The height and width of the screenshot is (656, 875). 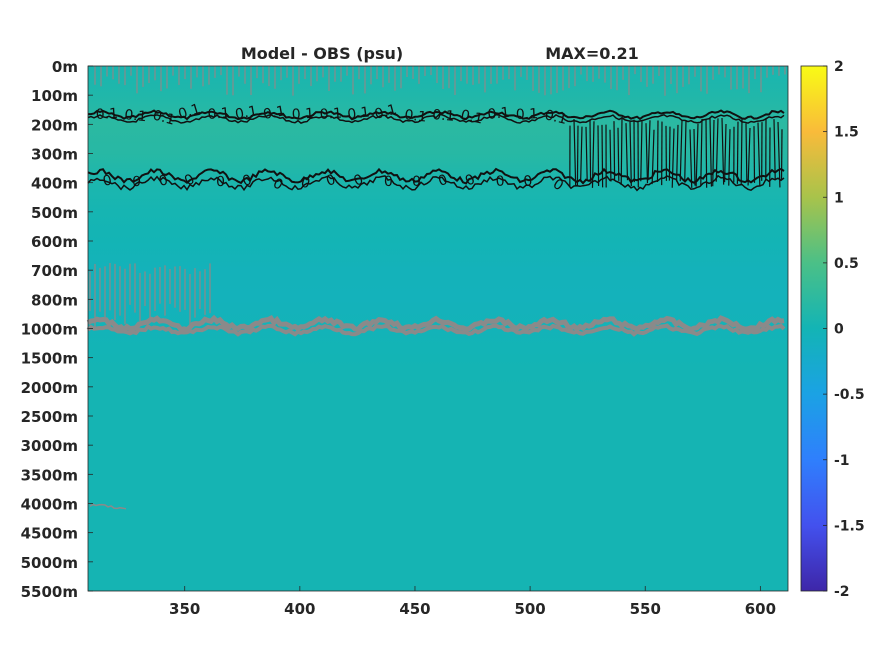 What do you see at coordinates (299, 609) in the screenshot?
I see `x-tick-label: 400` at bounding box center [299, 609].